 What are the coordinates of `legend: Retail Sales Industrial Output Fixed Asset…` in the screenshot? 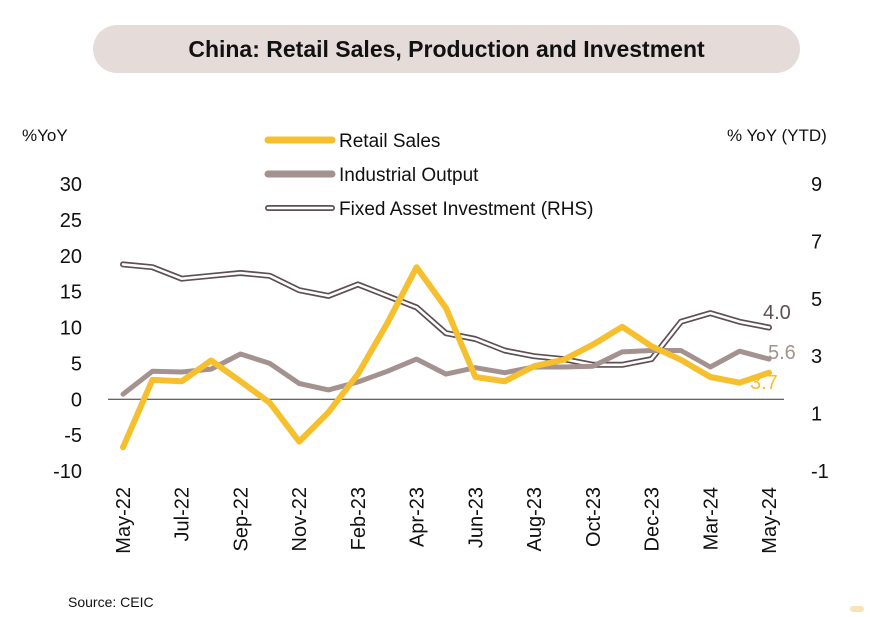 It's located at (428, 175).